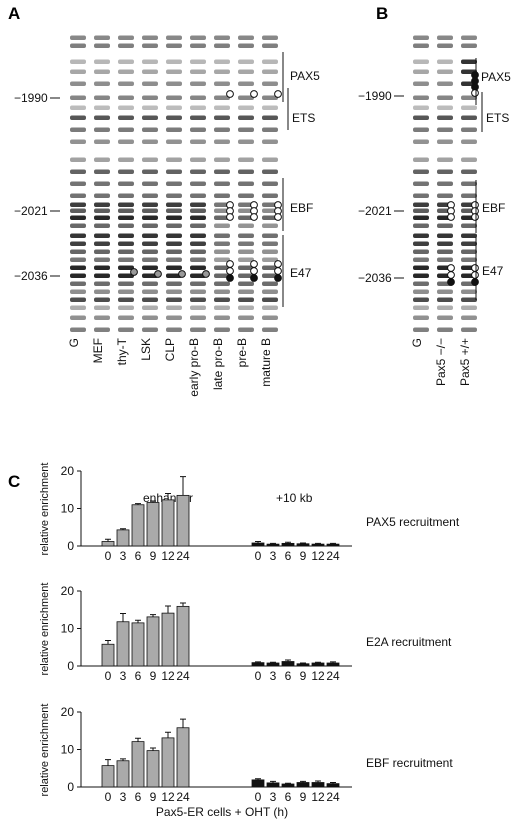 The height and width of the screenshot is (821, 520). What do you see at coordinates (305, 76) in the screenshot?
I see `site-label-pax5-a: PAX5` at bounding box center [305, 76].